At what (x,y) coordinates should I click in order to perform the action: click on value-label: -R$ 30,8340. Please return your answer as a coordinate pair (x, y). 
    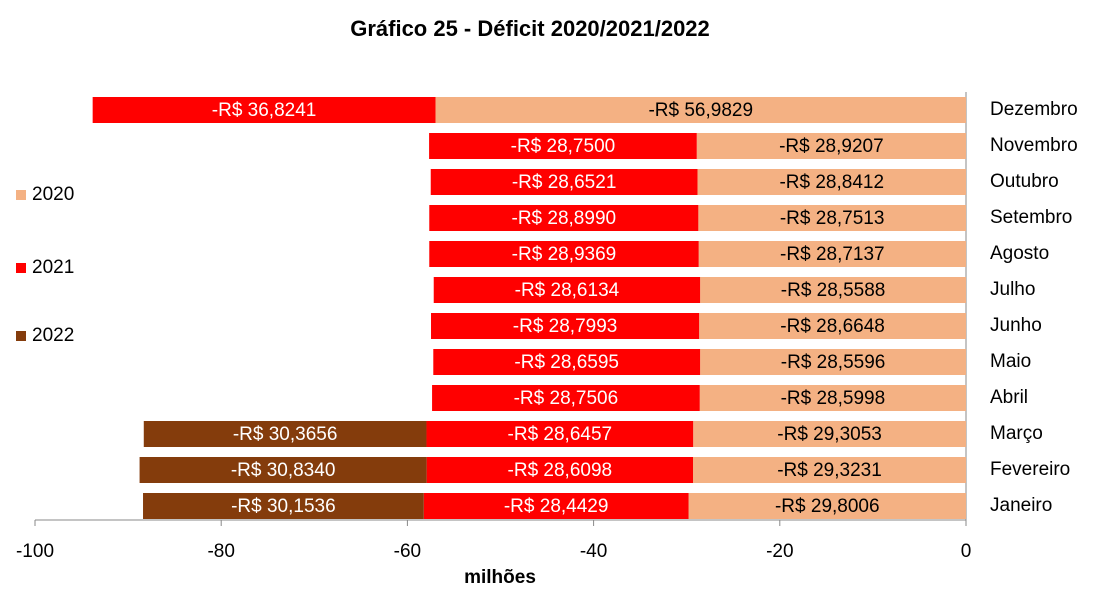
    Looking at the image, I should click on (283, 470).